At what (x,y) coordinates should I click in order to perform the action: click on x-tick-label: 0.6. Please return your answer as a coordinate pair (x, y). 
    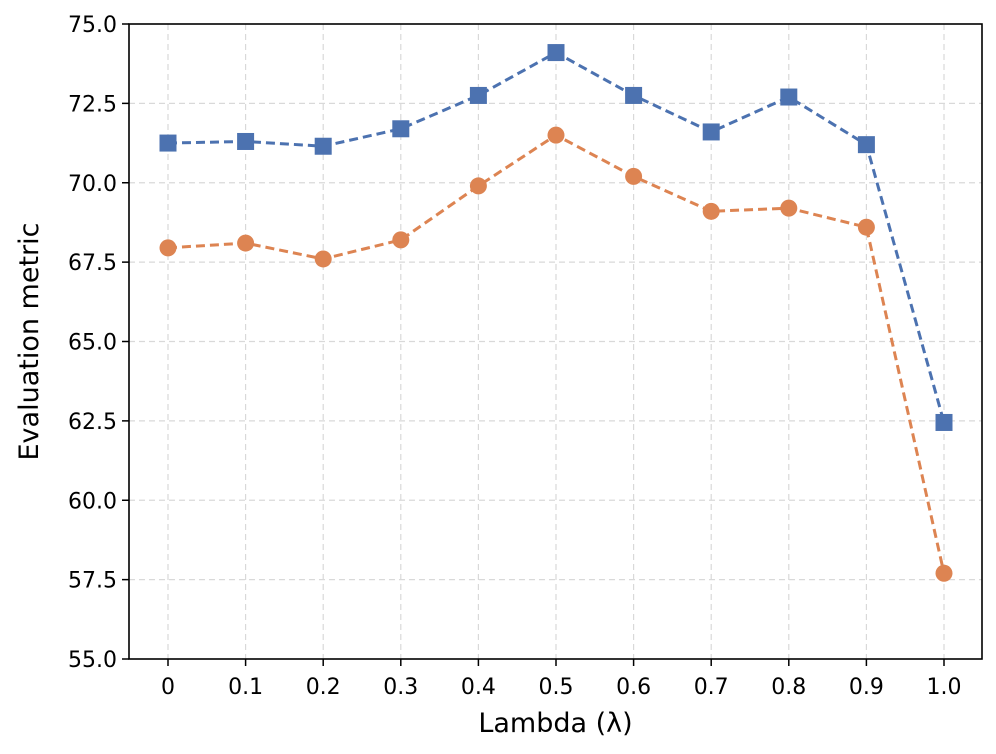
    Looking at the image, I should click on (633, 687).